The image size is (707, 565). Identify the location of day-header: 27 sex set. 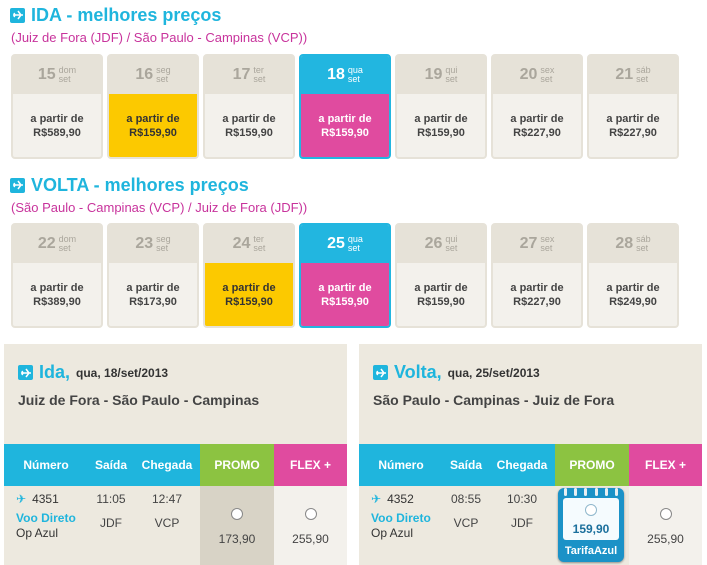
(537, 244).